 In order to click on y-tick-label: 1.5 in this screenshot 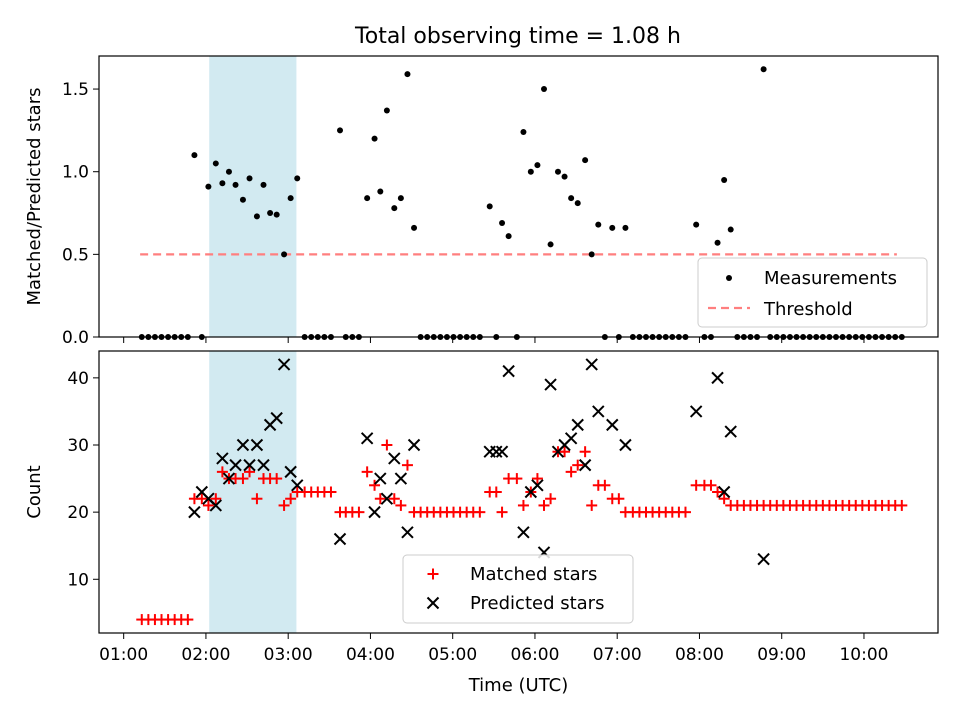, I will do `click(75, 90)`.